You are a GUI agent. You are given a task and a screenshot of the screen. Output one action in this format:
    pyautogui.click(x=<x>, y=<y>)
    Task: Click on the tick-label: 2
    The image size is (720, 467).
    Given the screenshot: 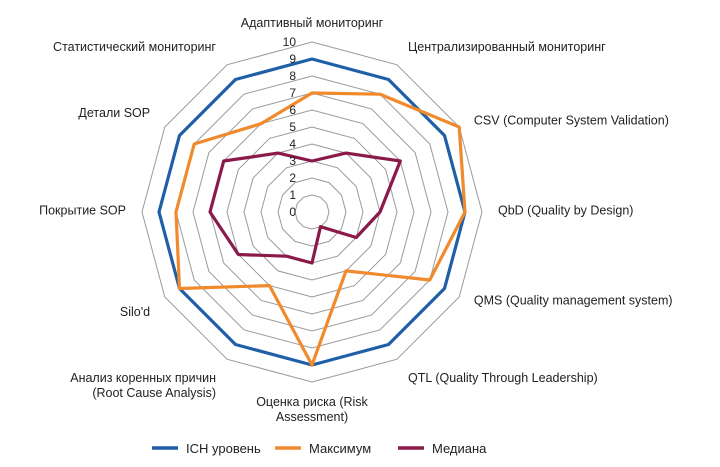 What is the action you would take?
    pyautogui.click(x=292, y=178)
    